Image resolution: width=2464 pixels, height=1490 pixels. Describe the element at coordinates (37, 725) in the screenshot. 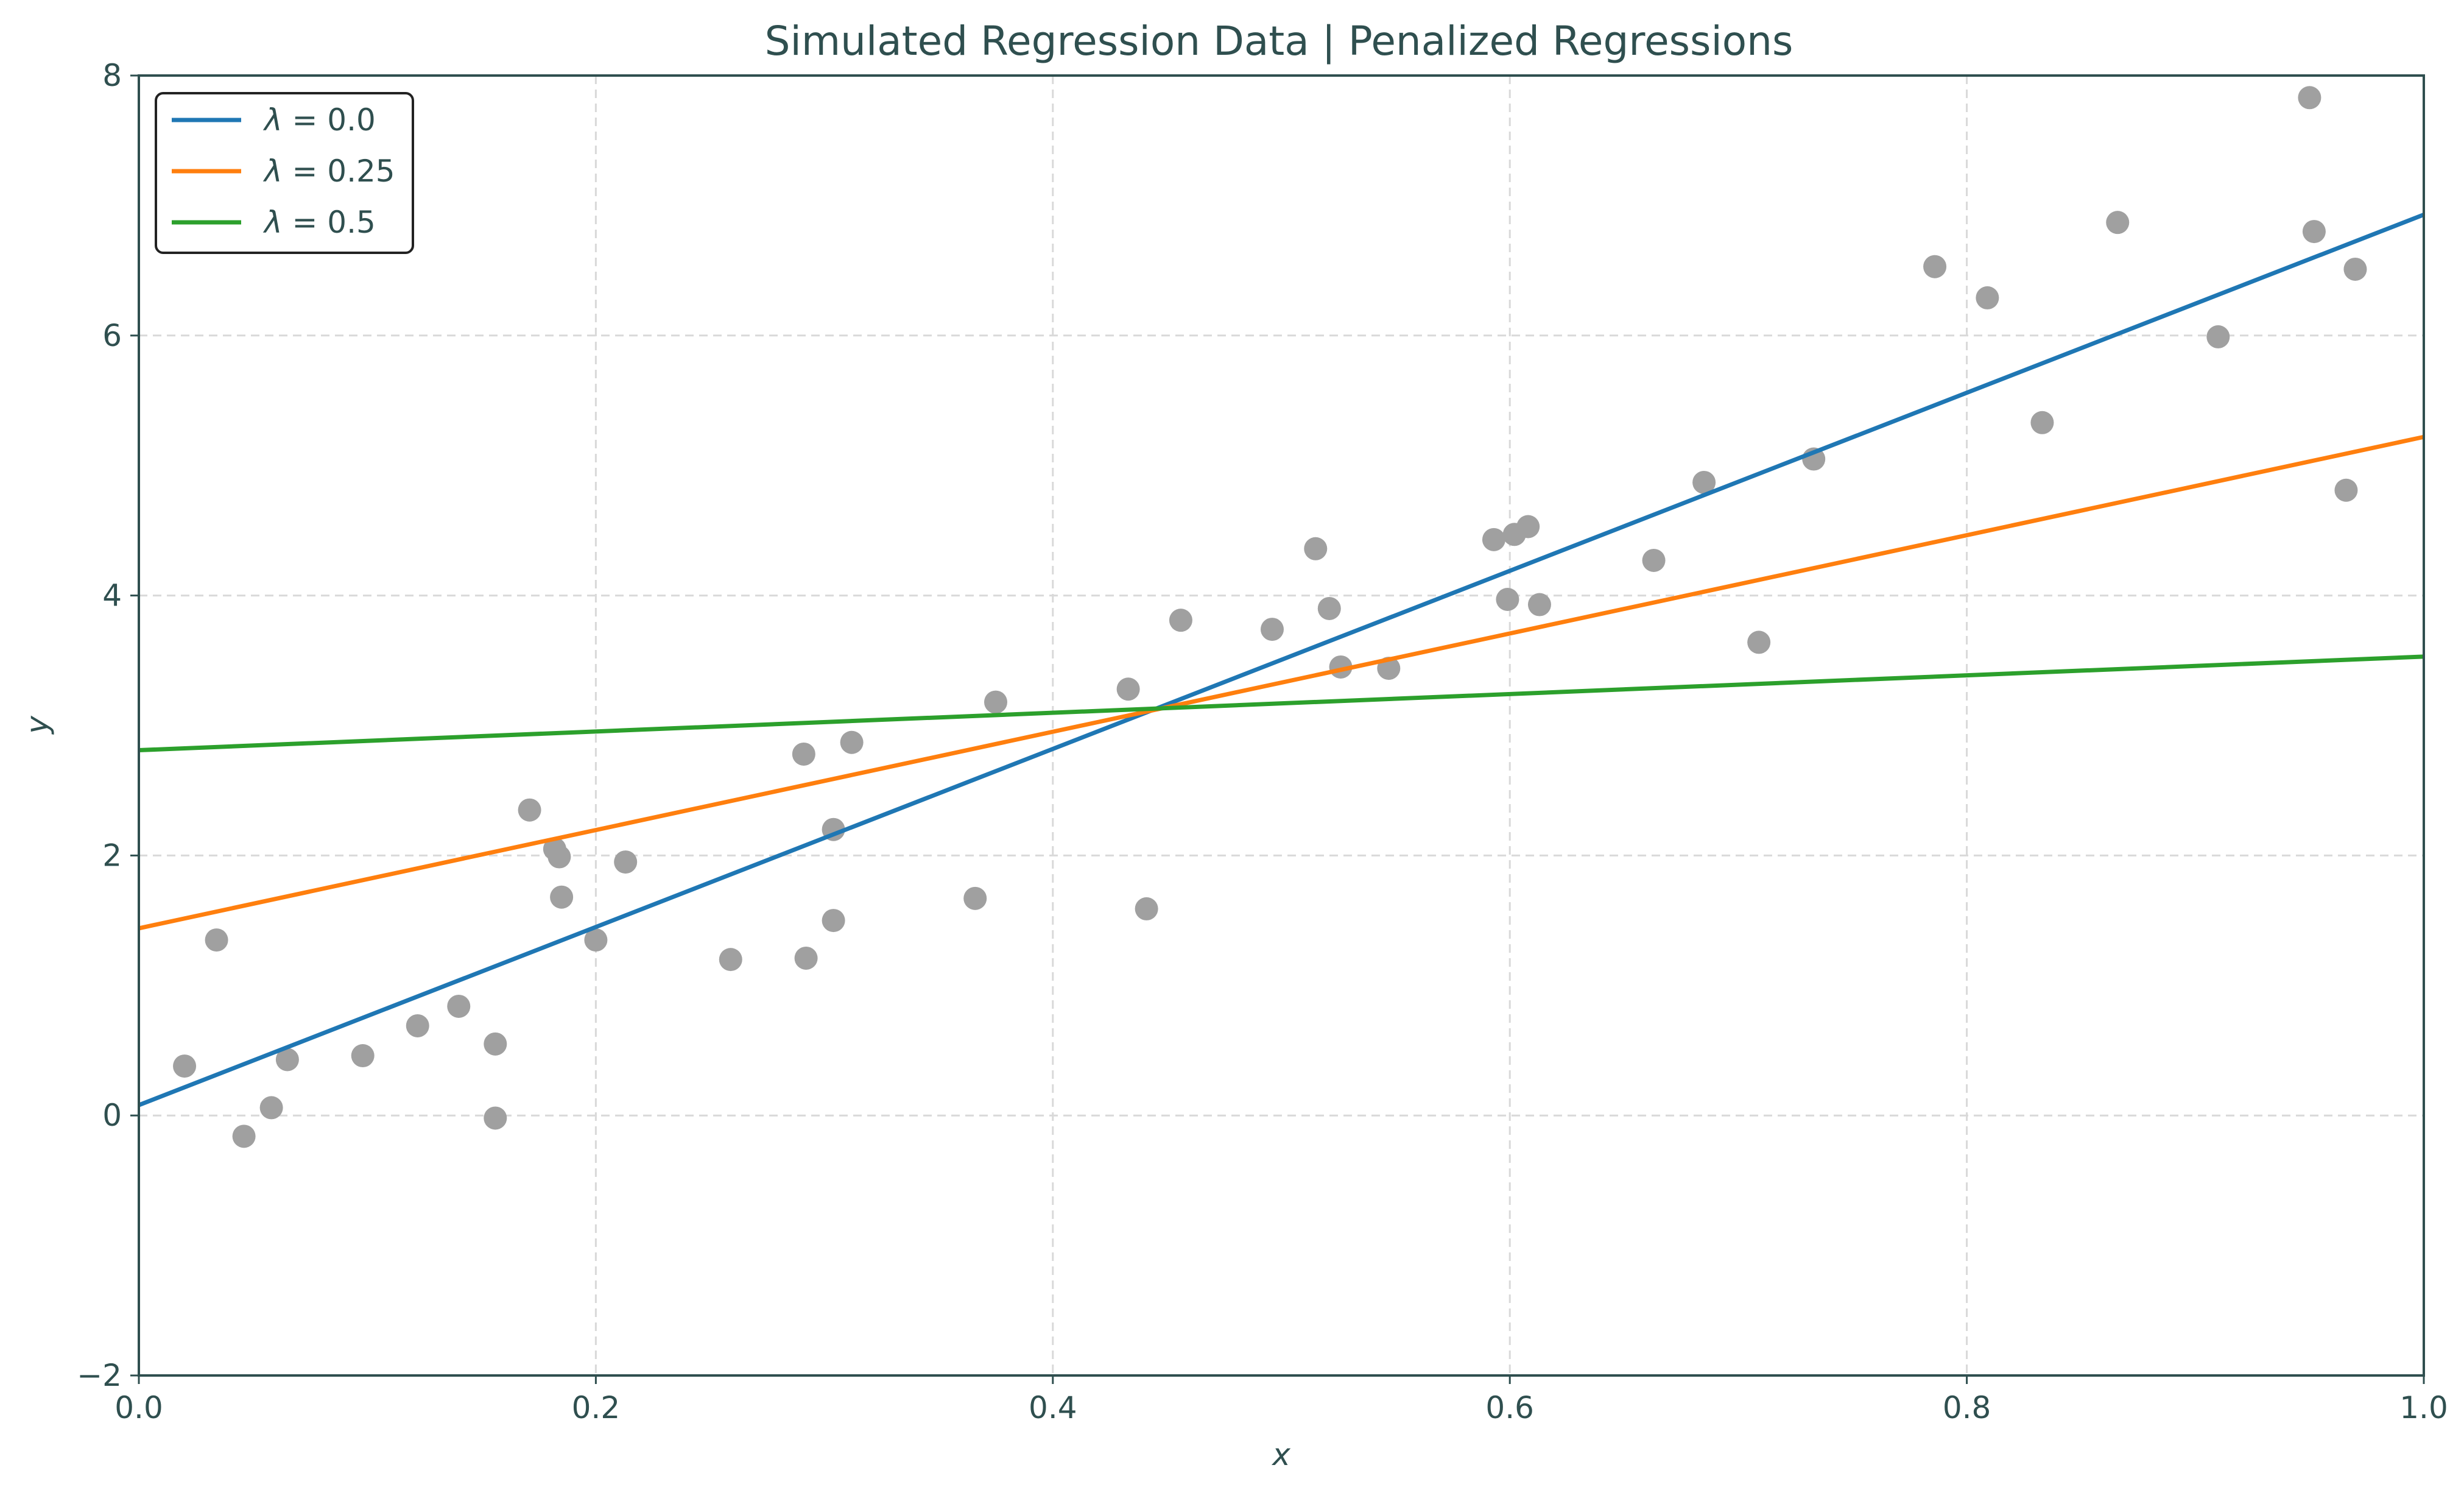

I see `y-axis-label: y` at that location.